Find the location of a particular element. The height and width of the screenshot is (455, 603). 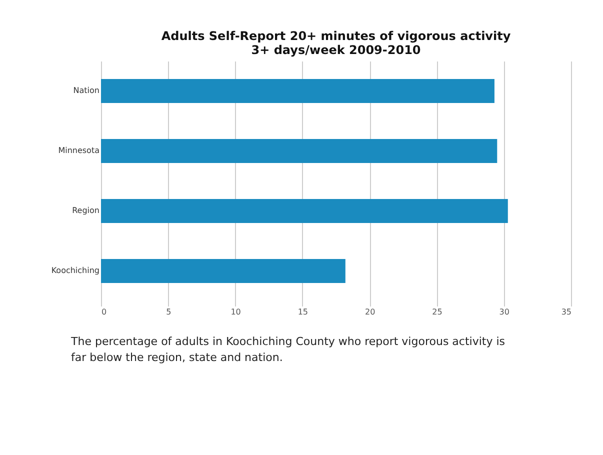

text: The percentage of adults in Koochiching County who report vigorous activity is far below the region, state and nation. is located at coordinates (288, 349).